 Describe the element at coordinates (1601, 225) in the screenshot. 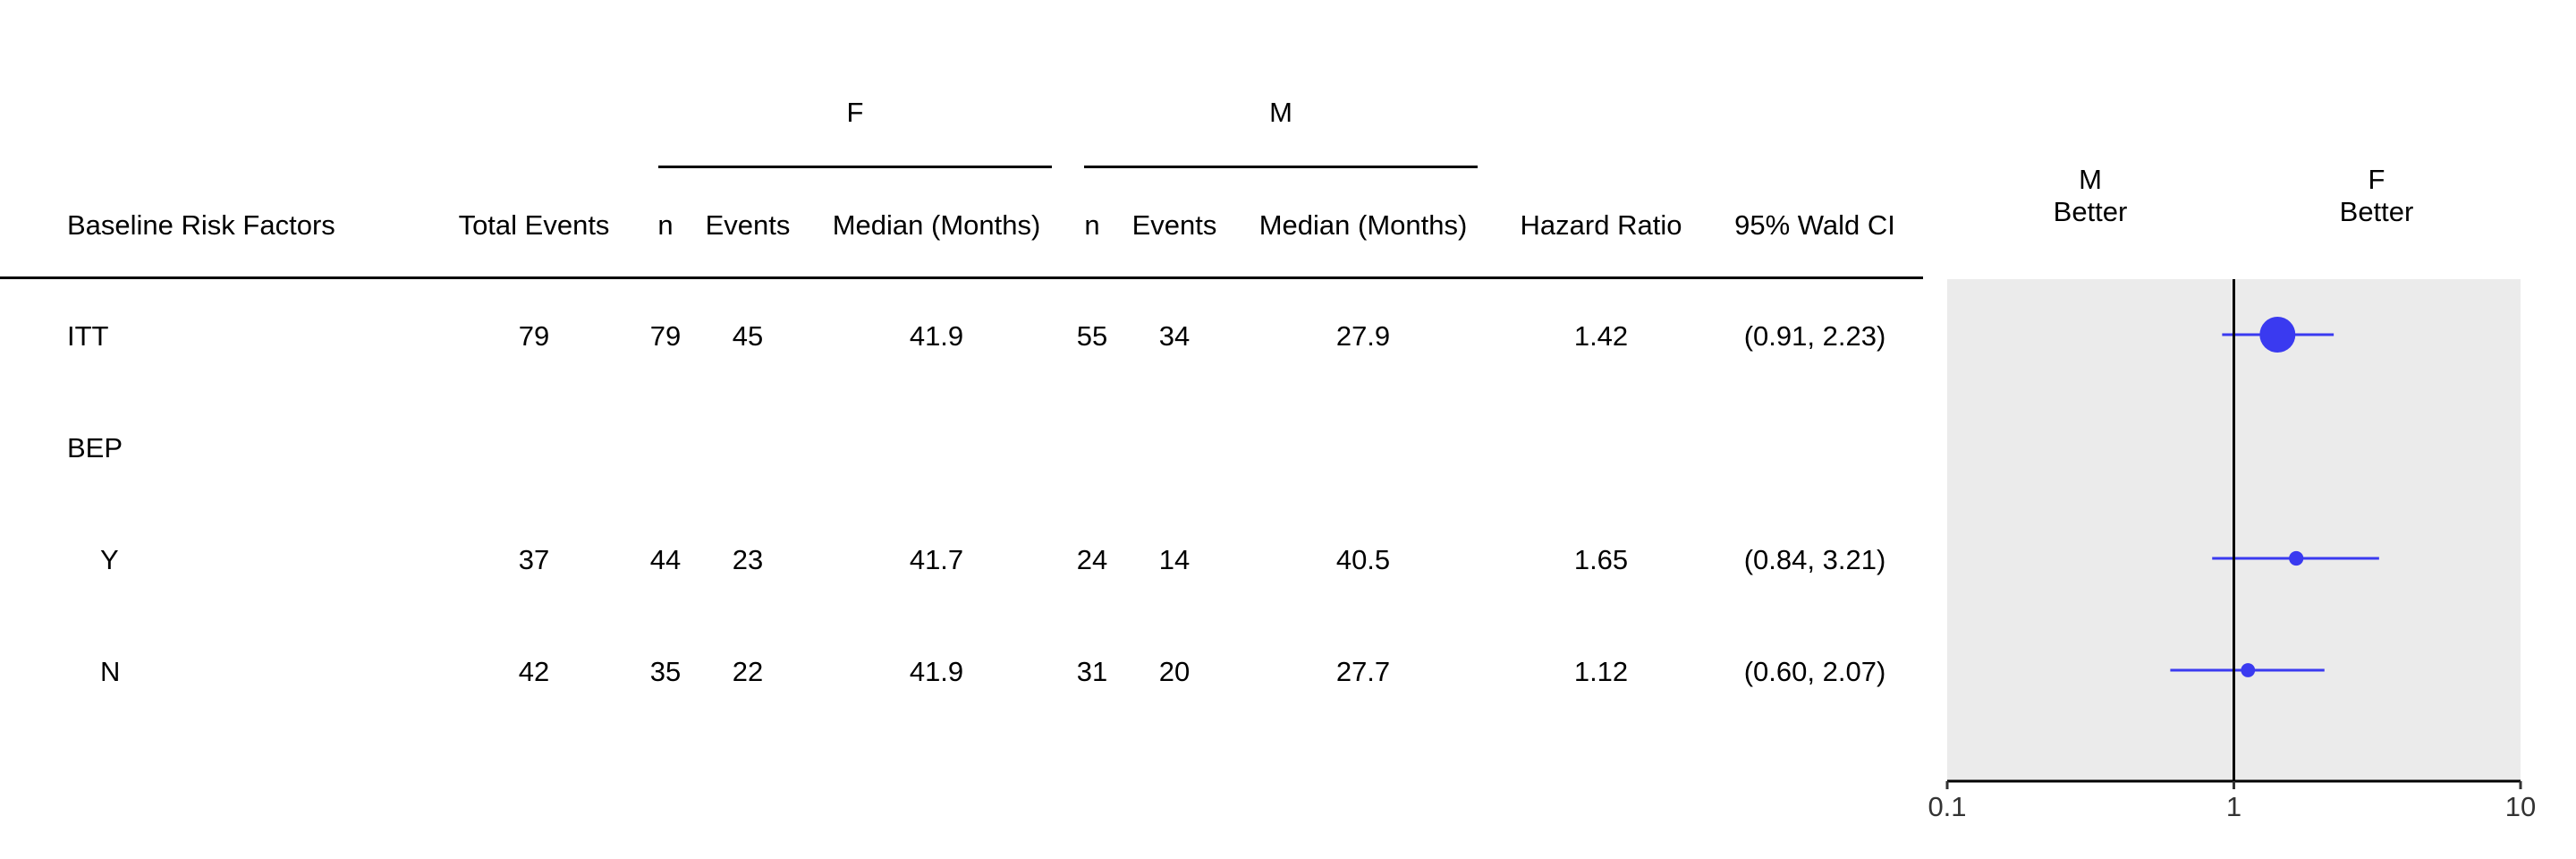

I see `col-header-hazard-ratio: Hazard Ratio` at that location.